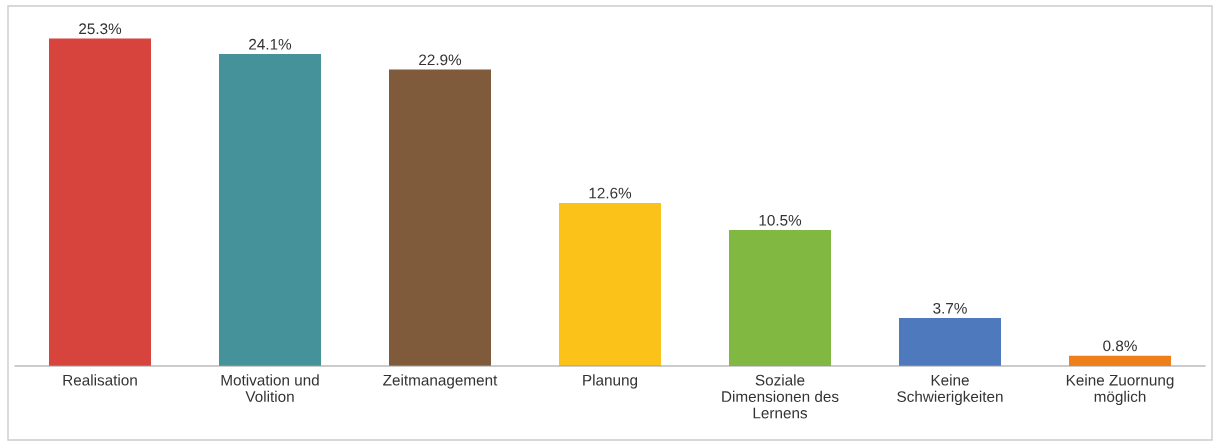 Image resolution: width=1215 pixels, height=443 pixels. I want to click on x-tick-label: Soziale Dimensionen des Lernens, so click(780, 396).